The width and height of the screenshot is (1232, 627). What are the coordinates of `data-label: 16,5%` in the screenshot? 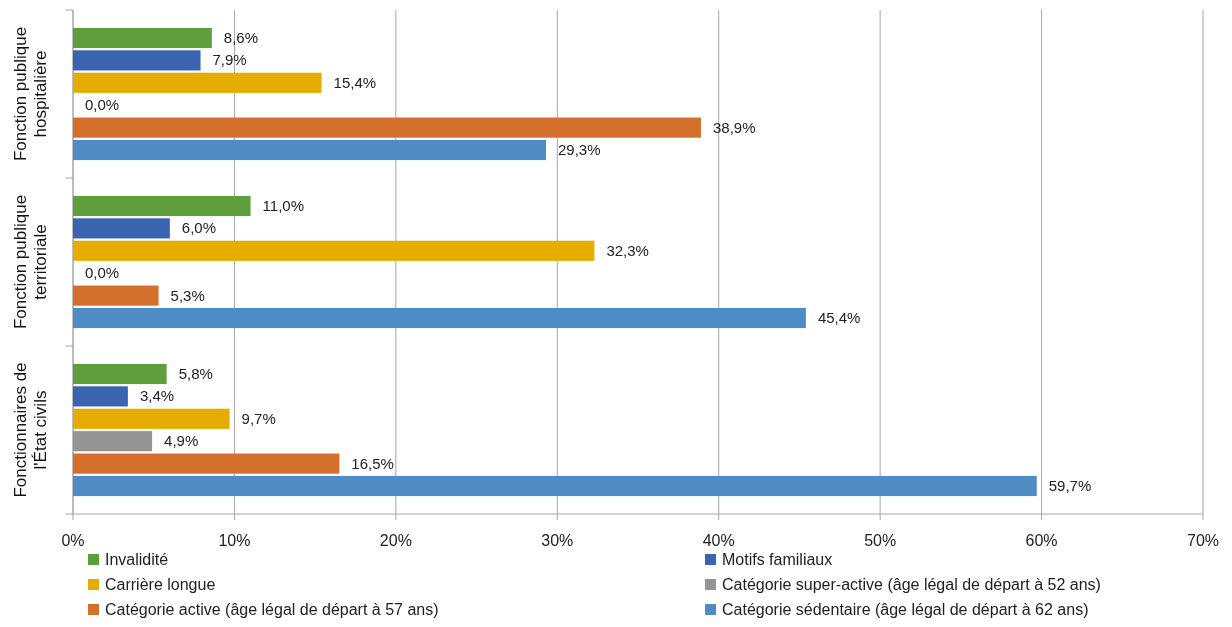 It's located at (372, 463).